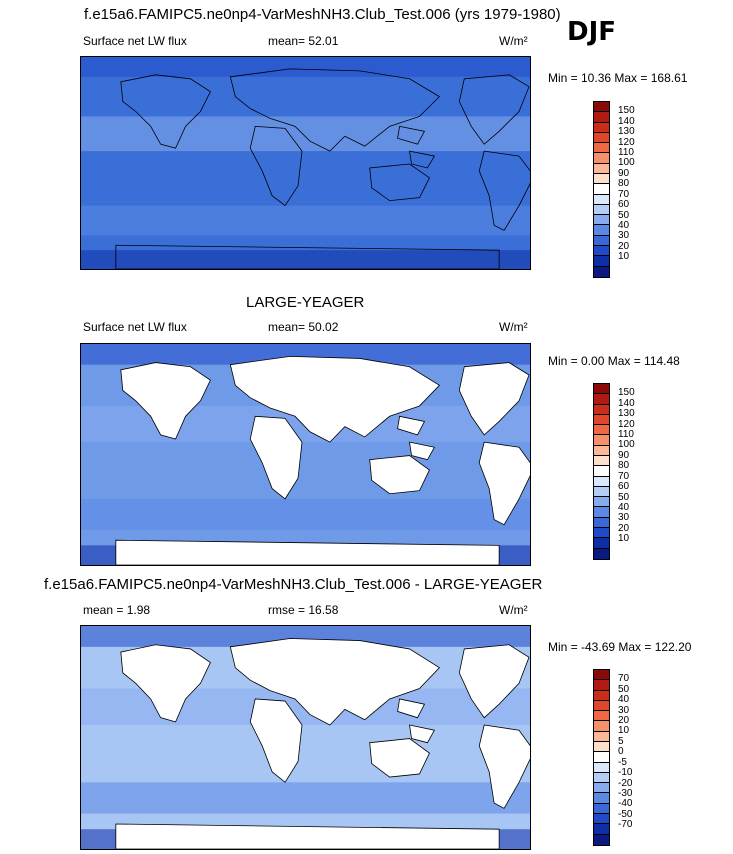  I want to click on panel-1-mean-label: mean= 52.01, so click(303, 41).